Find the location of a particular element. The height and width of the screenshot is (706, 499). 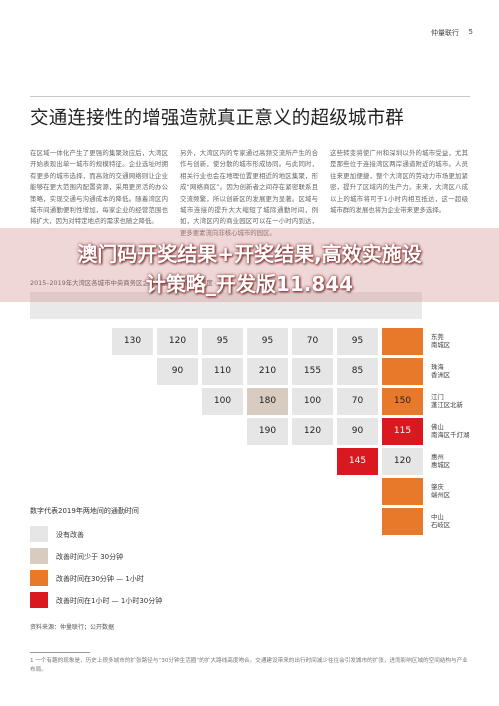

row-label-line: 蓬江区北新 is located at coordinates (447, 405).